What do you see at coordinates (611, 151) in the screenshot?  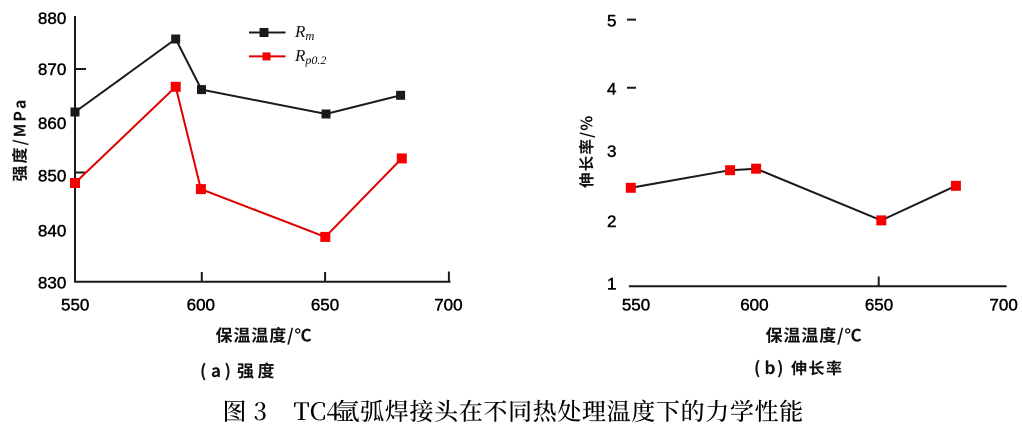 I see `svg-text: 3` at bounding box center [611, 151].